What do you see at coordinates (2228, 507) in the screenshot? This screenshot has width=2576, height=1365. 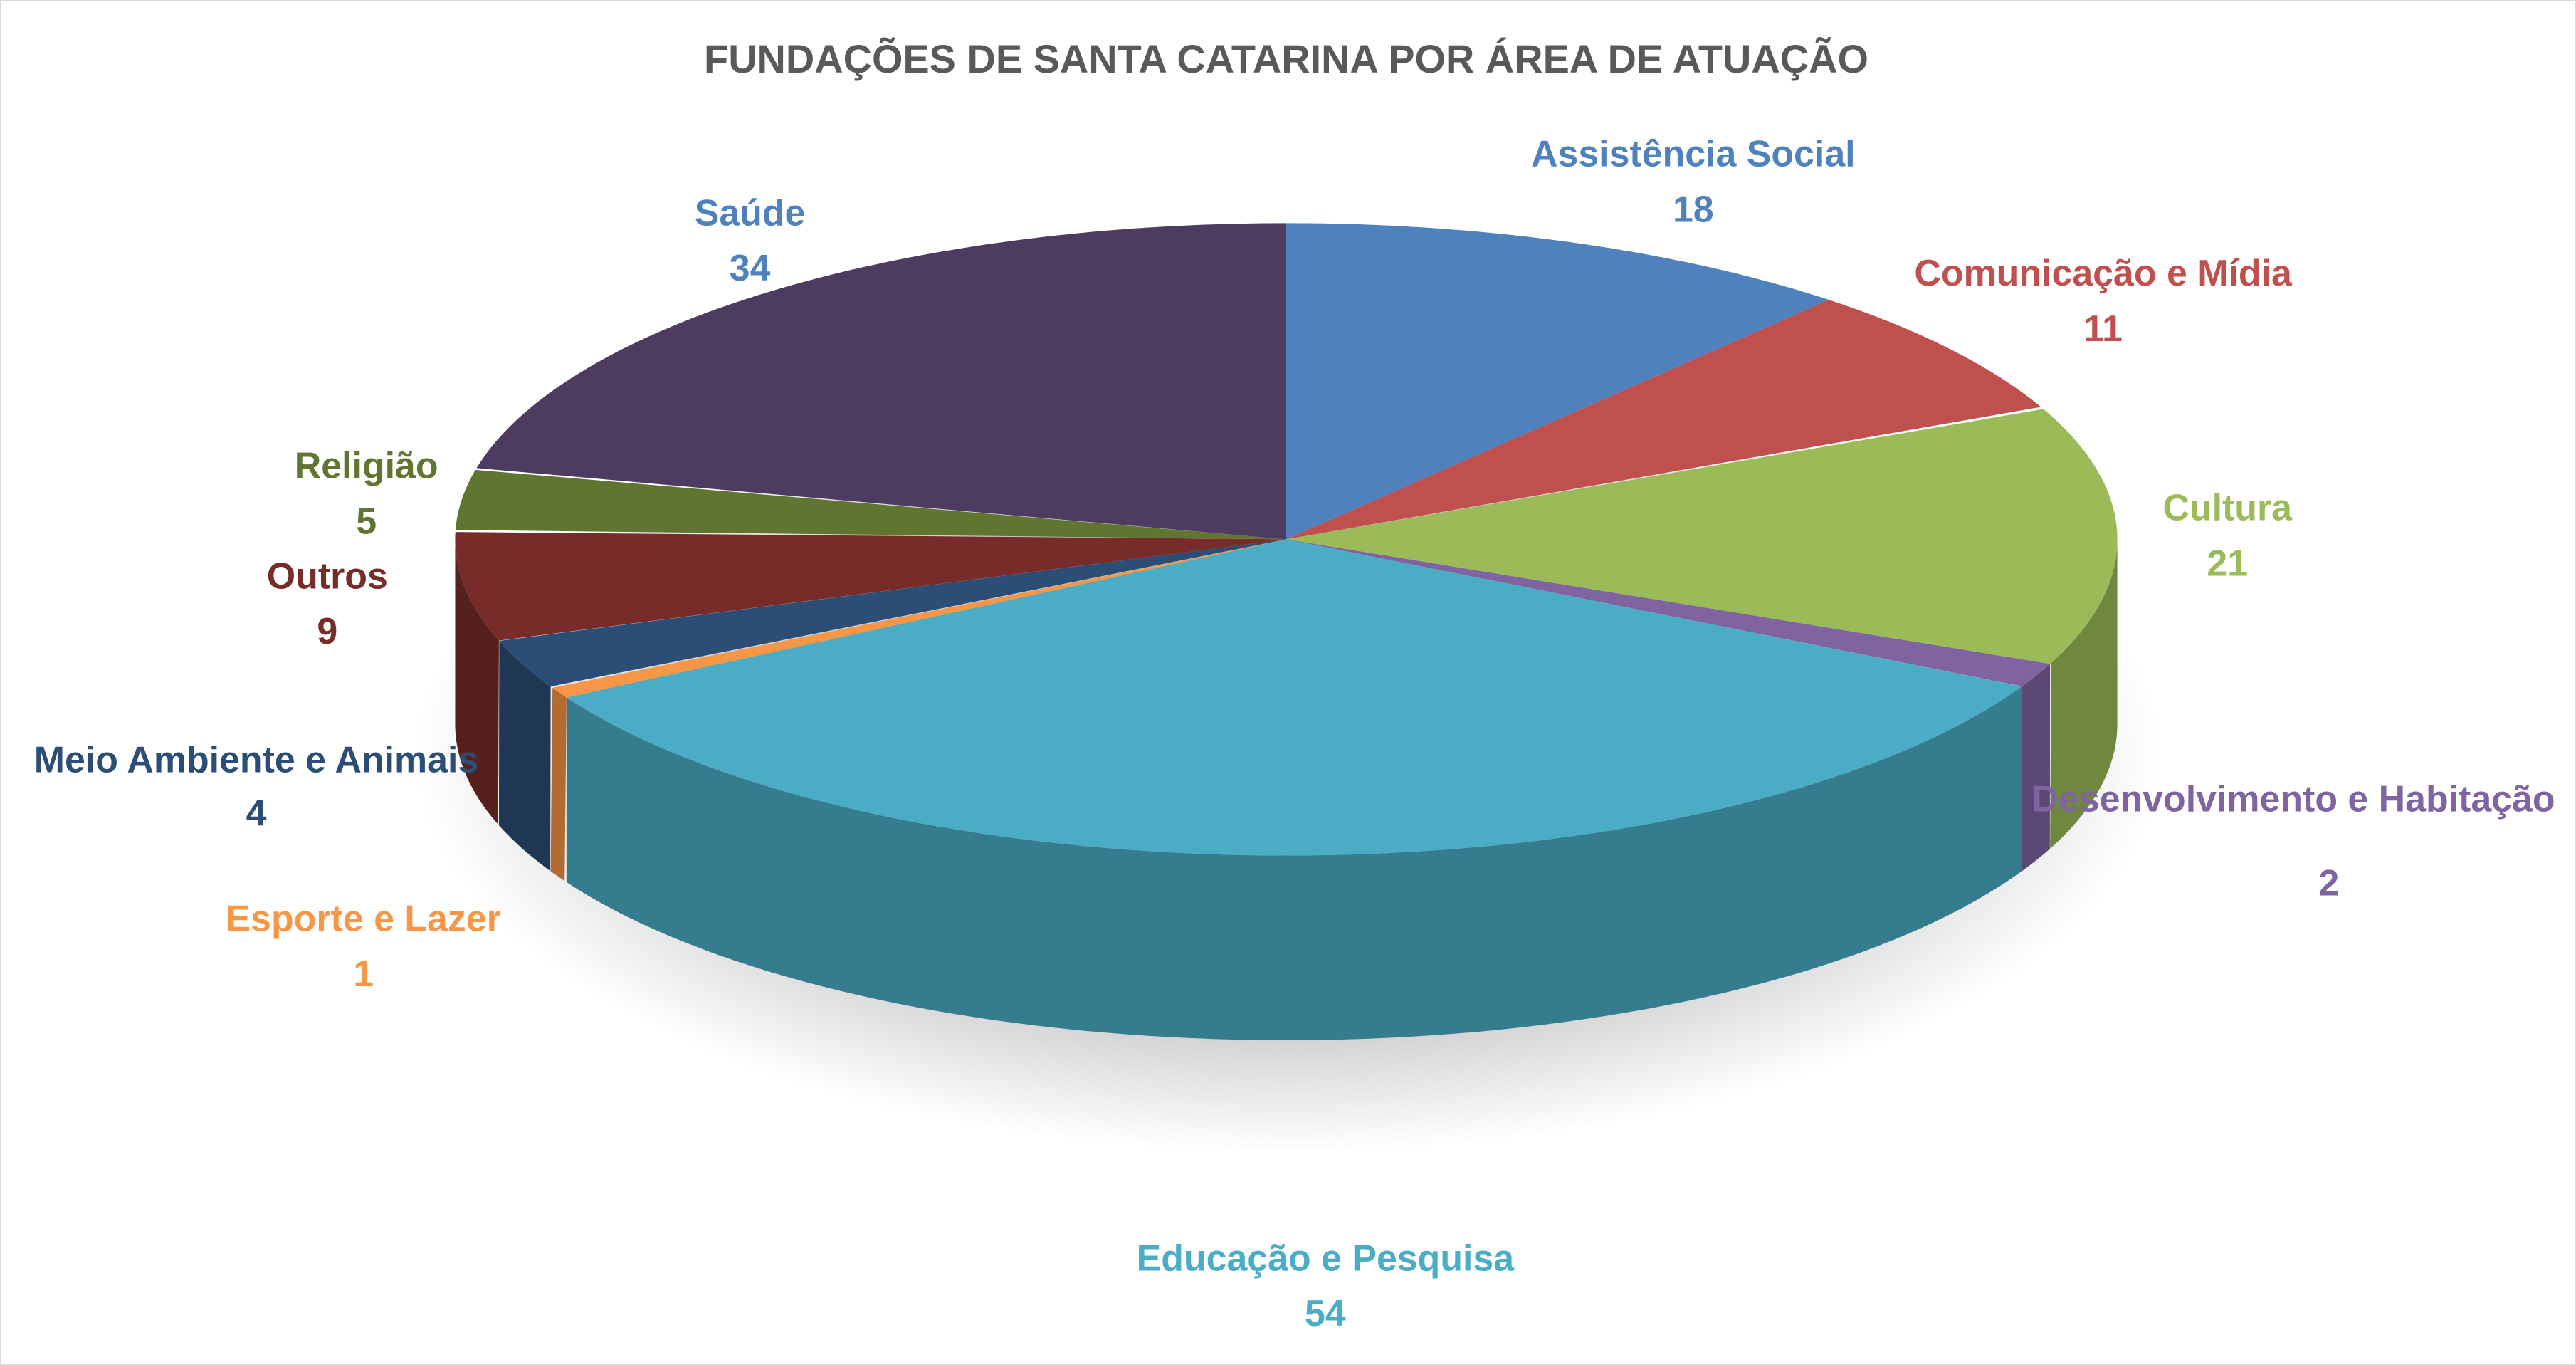 I see `label-cultura: Cultura` at bounding box center [2228, 507].